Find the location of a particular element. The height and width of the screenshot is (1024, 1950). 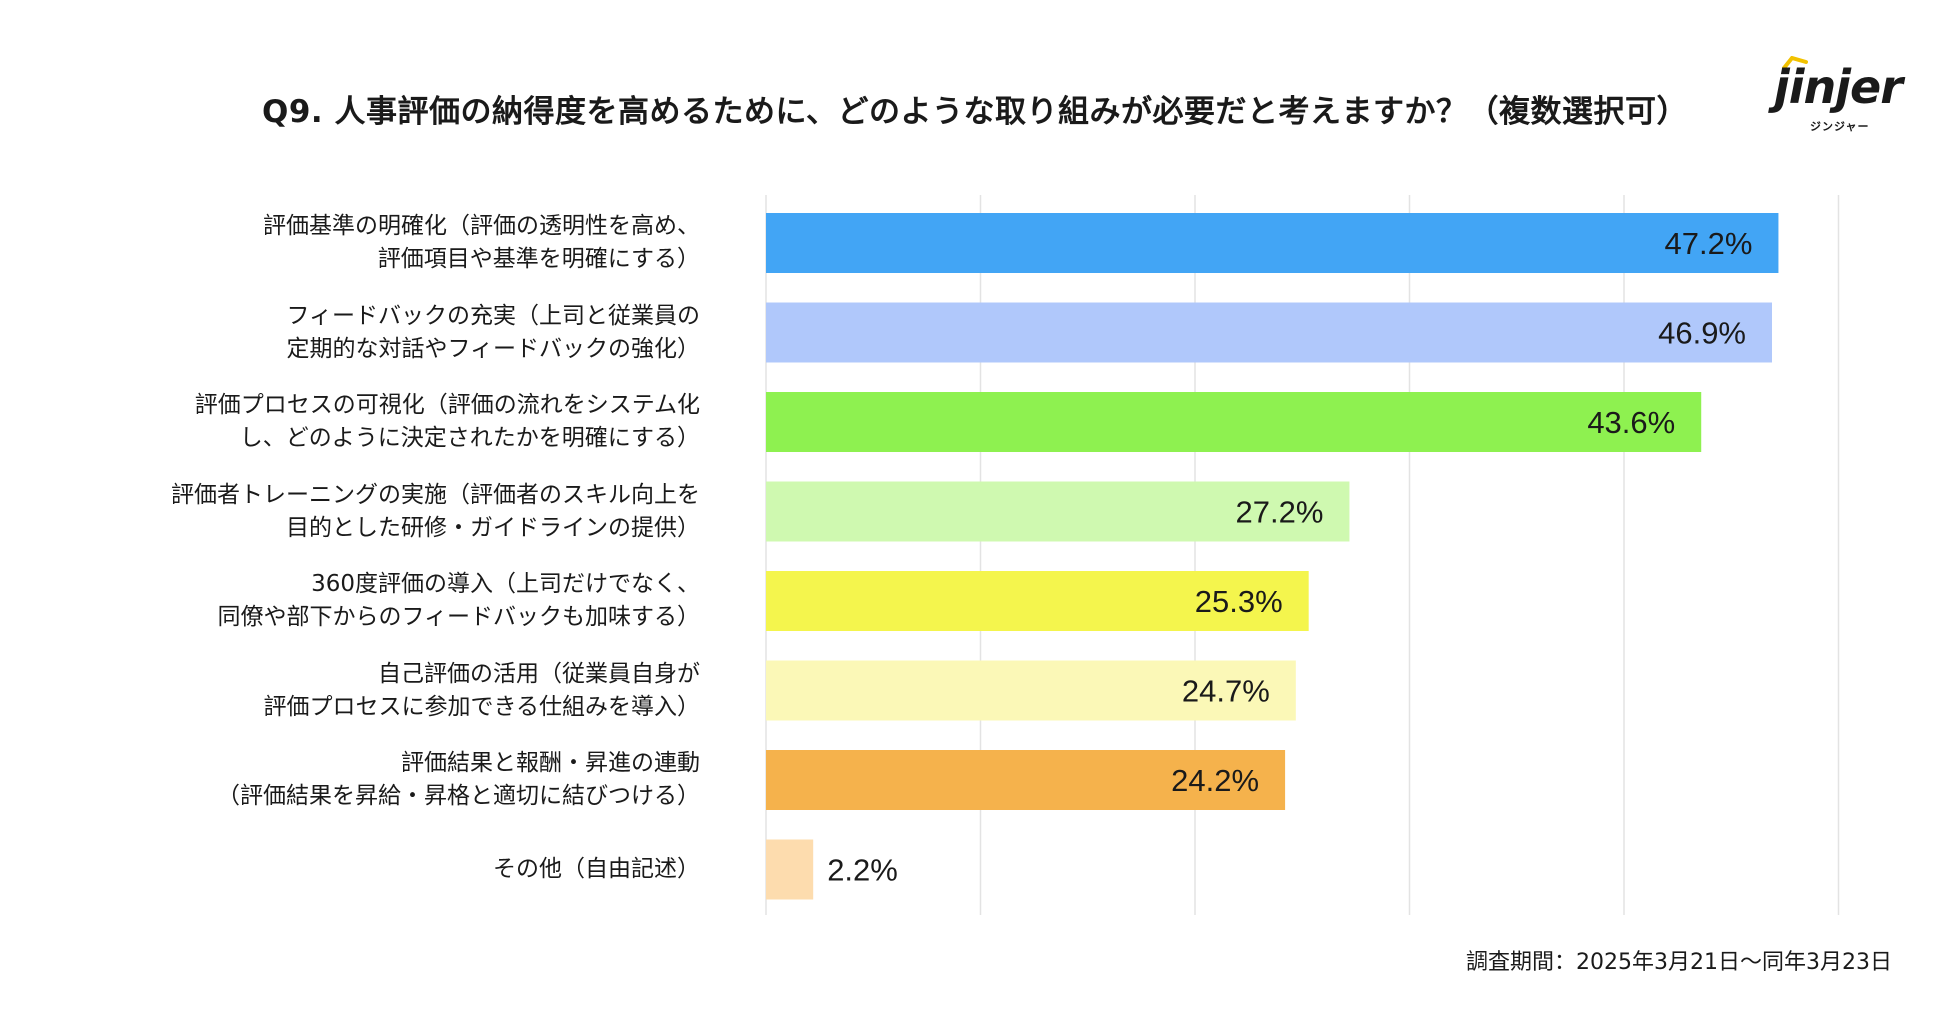

bar-value-label: 43.6% is located at coordinates (1631, 422).